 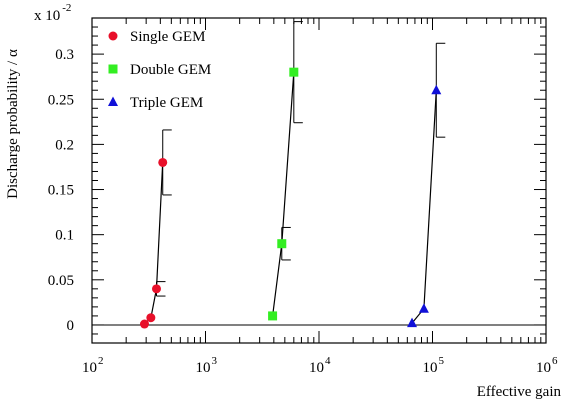 I want to click on y-tick-label: 0.3, so click(x=64, y=55).